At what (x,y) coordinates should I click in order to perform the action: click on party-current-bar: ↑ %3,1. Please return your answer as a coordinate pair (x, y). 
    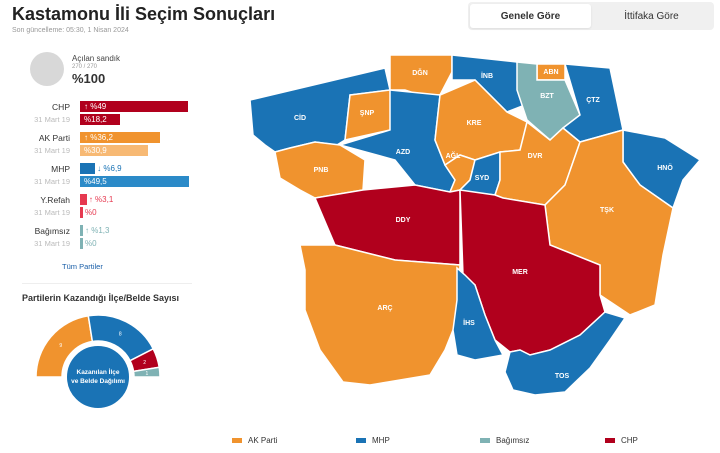
    Looking at the image, I should click on (96, 199).